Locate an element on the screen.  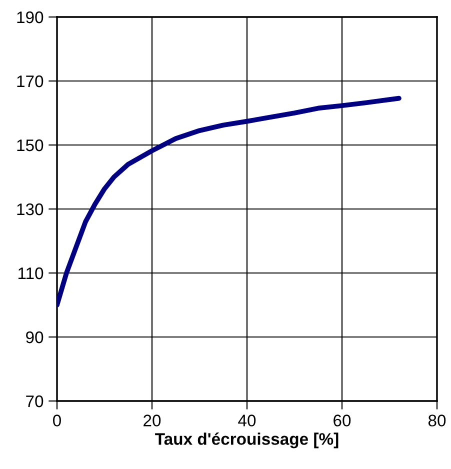
x-tick-label: 40 is located at coordinates (247, 420).